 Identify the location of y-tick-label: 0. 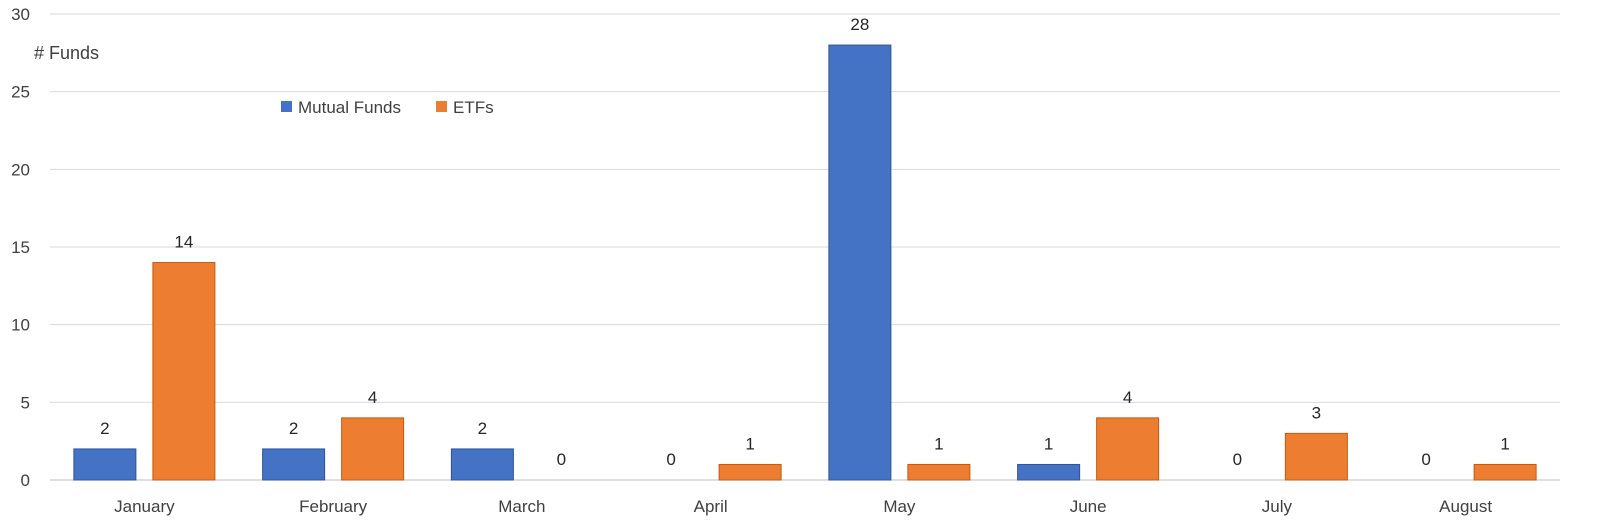
(25, 480).